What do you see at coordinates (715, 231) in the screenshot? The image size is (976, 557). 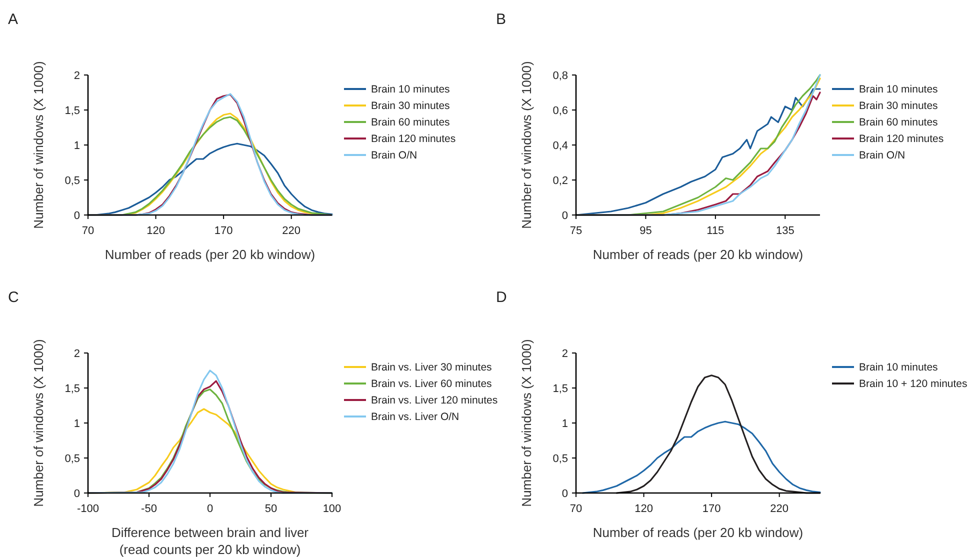 I see `x-tick-label: 115` at bounding box center [715, 231].